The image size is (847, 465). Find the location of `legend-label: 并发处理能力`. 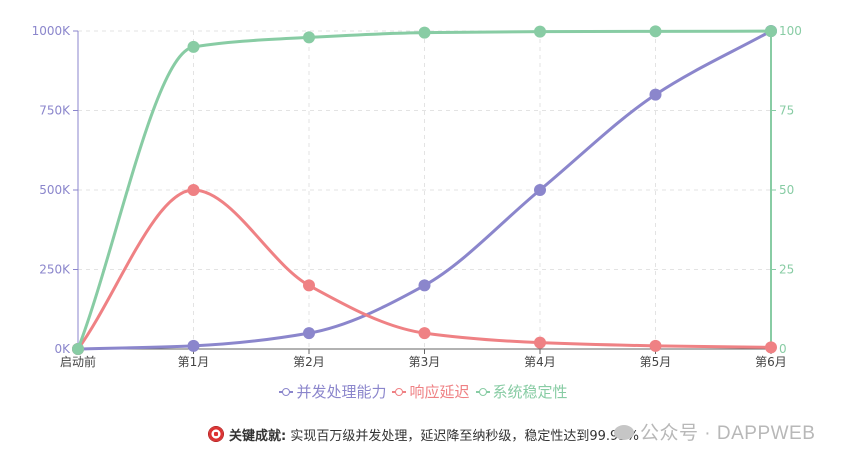

legend-label: 并发处理能力 is located at coordinates (341, 392).